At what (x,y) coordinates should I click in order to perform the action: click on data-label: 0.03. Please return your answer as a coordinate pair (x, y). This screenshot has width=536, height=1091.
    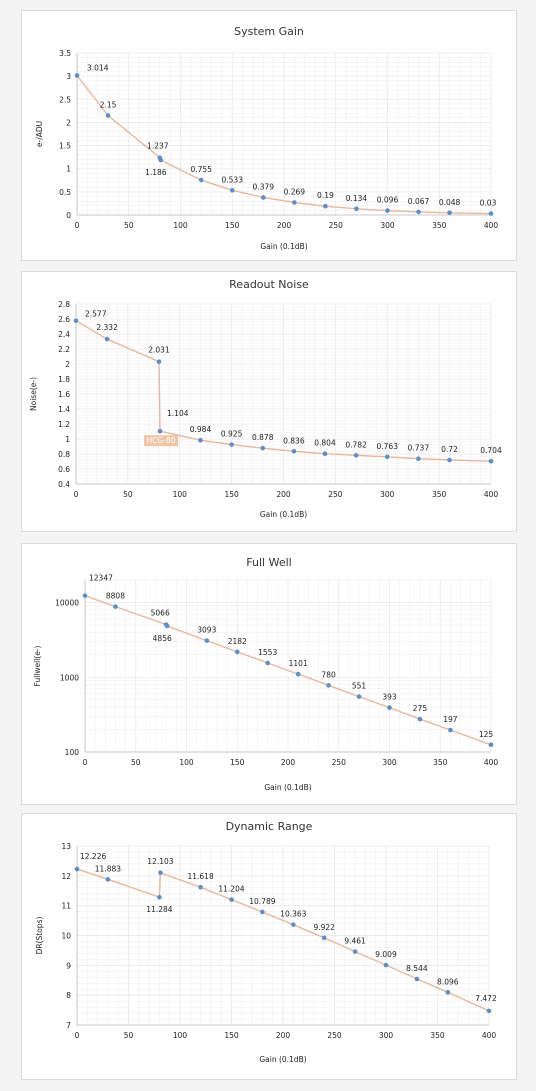
    Looking at the image, I should click on (488, 203).